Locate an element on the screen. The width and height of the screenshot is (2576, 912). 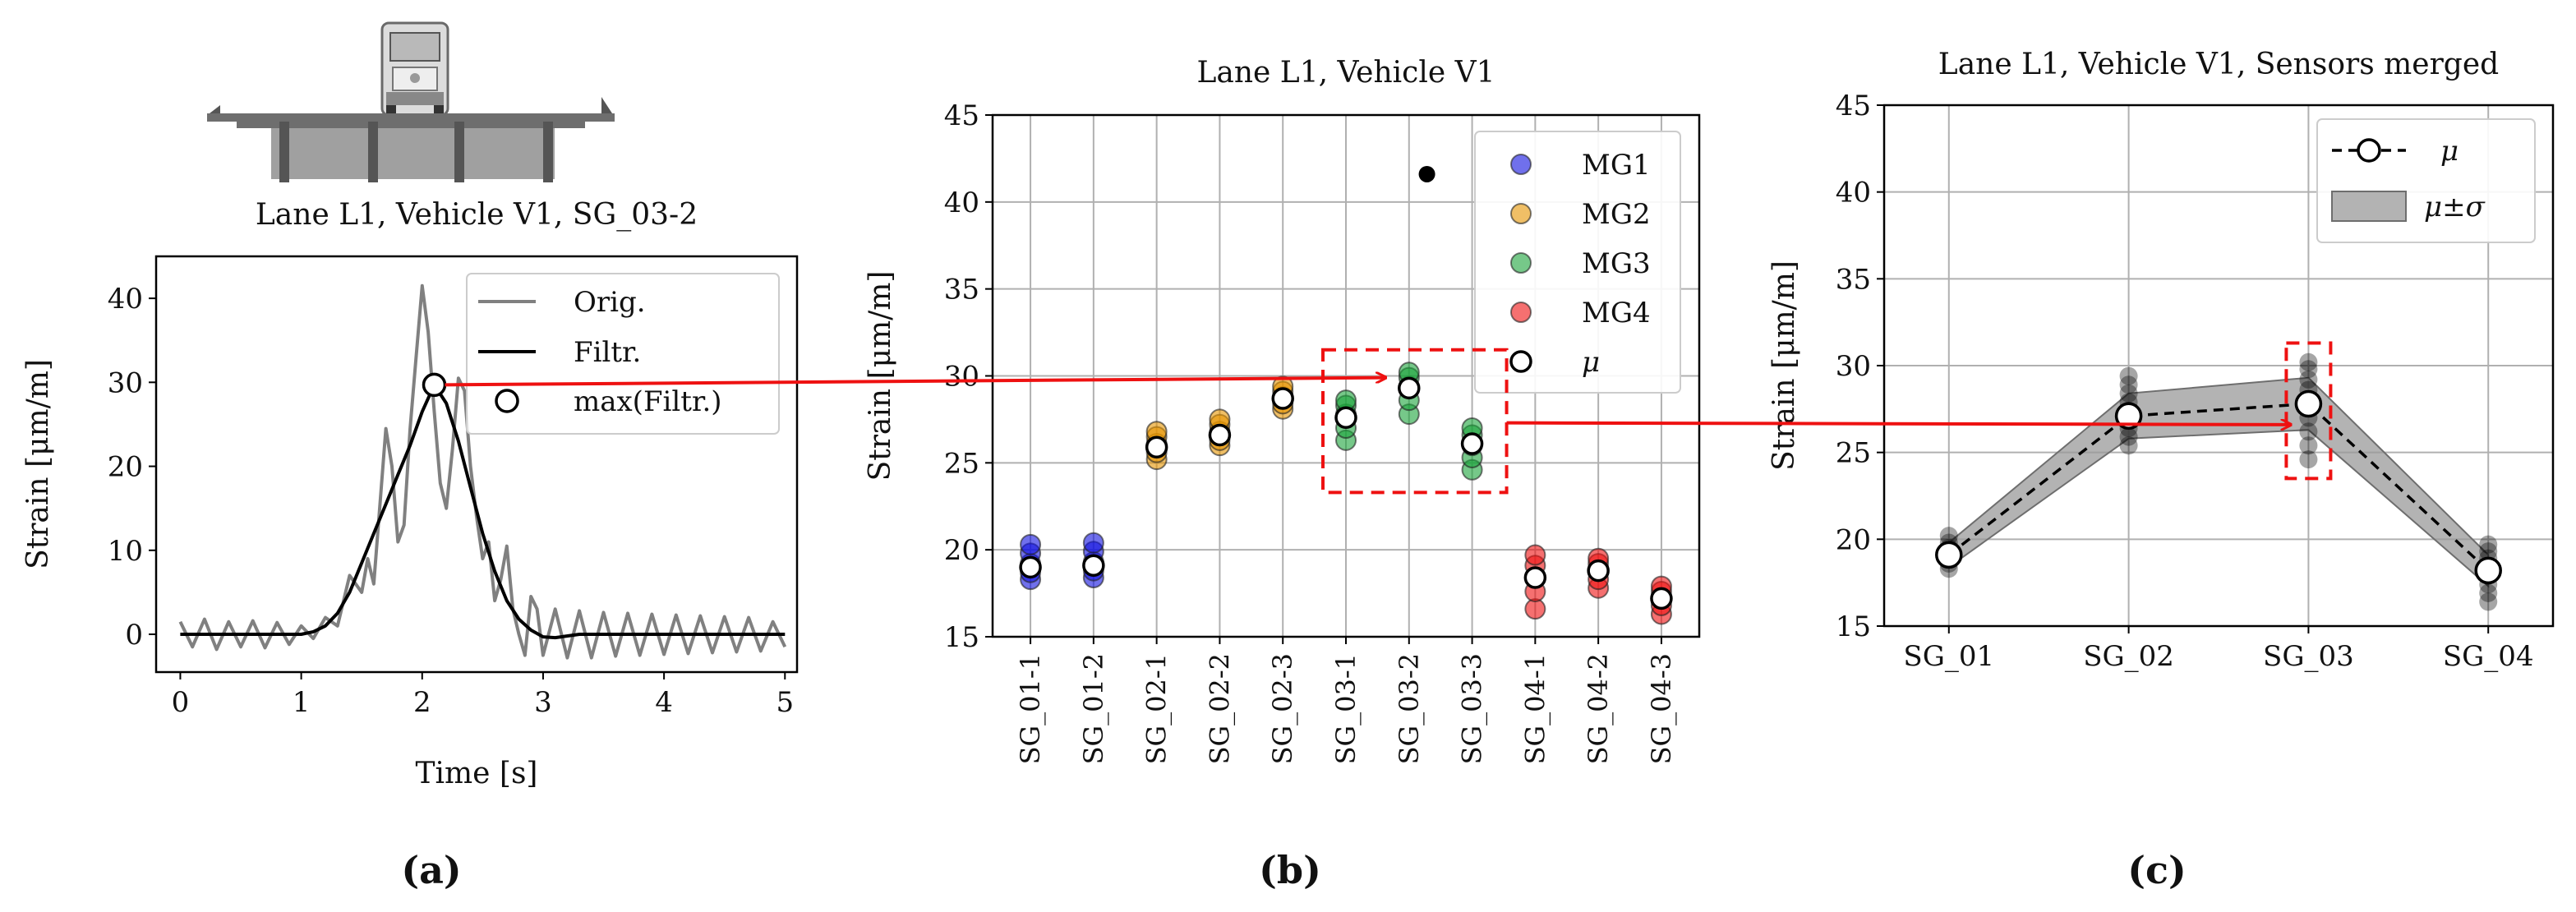
x-tick-label: SG_02-3 is located at coordinates (1282, 708).